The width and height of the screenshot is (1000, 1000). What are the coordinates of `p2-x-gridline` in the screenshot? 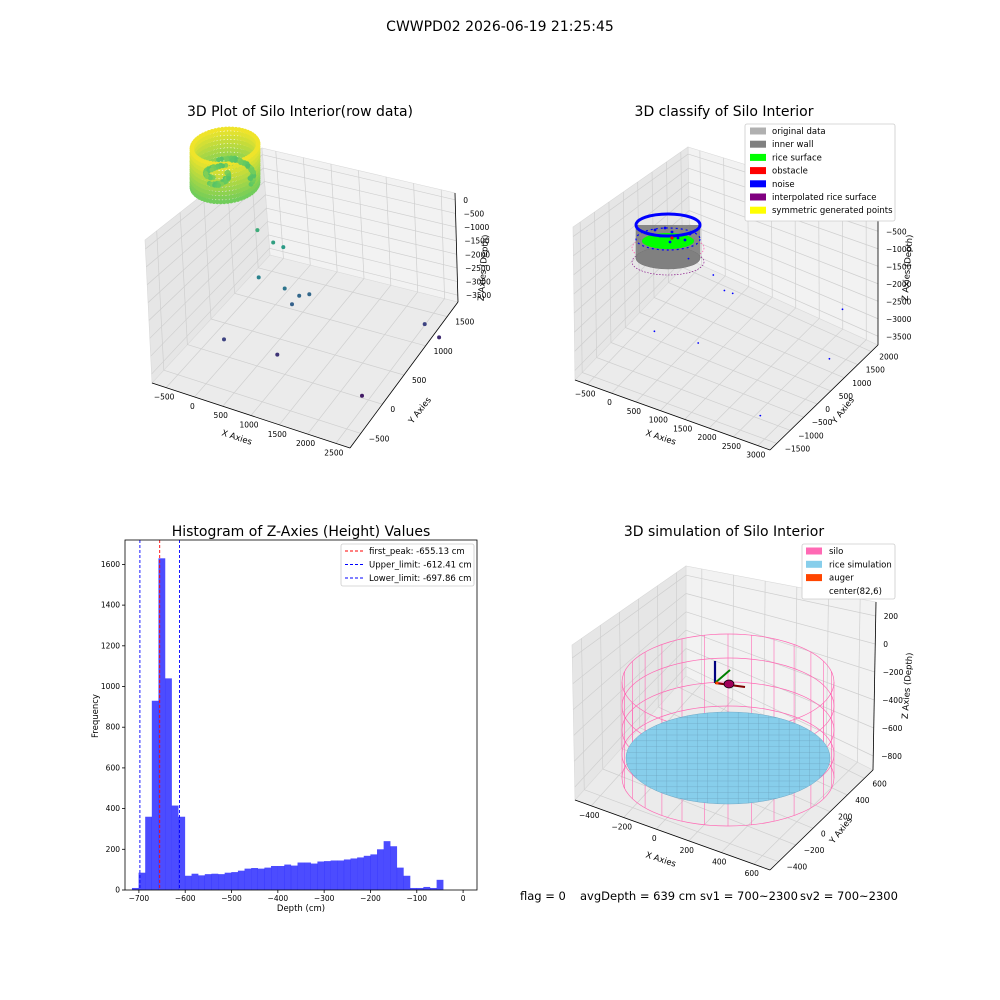 It's located at (668, 334).